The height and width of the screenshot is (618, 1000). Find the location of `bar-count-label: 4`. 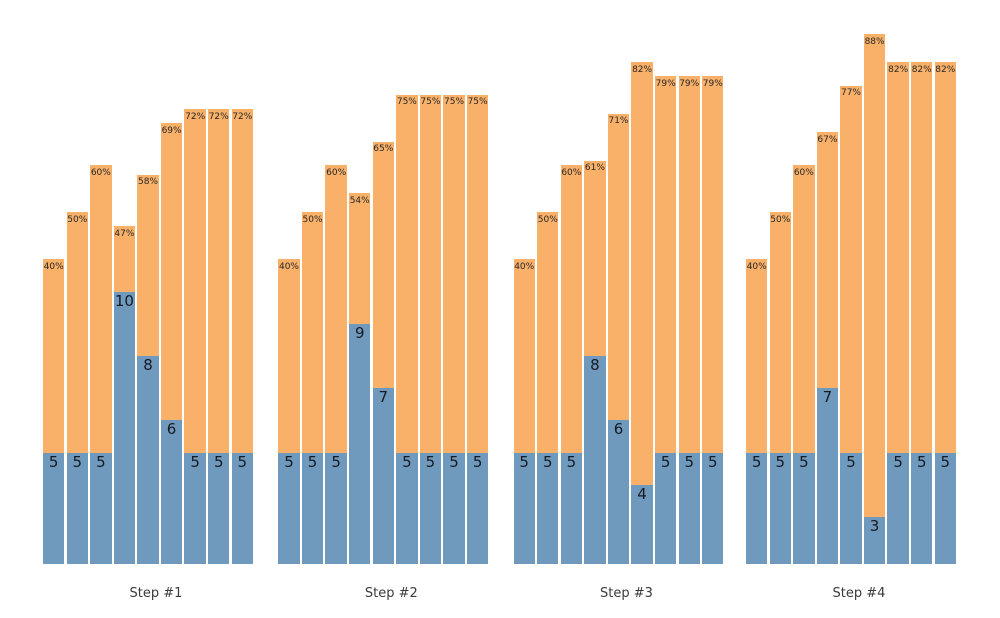

bar-count-label: 4 is located at coordinates (642, 493).